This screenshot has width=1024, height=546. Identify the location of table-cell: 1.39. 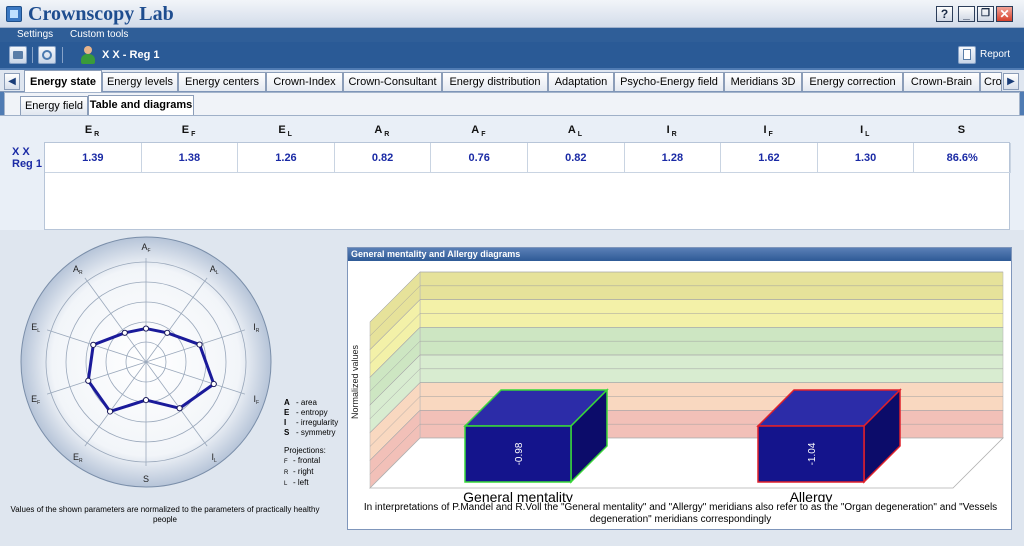
(93, 158).